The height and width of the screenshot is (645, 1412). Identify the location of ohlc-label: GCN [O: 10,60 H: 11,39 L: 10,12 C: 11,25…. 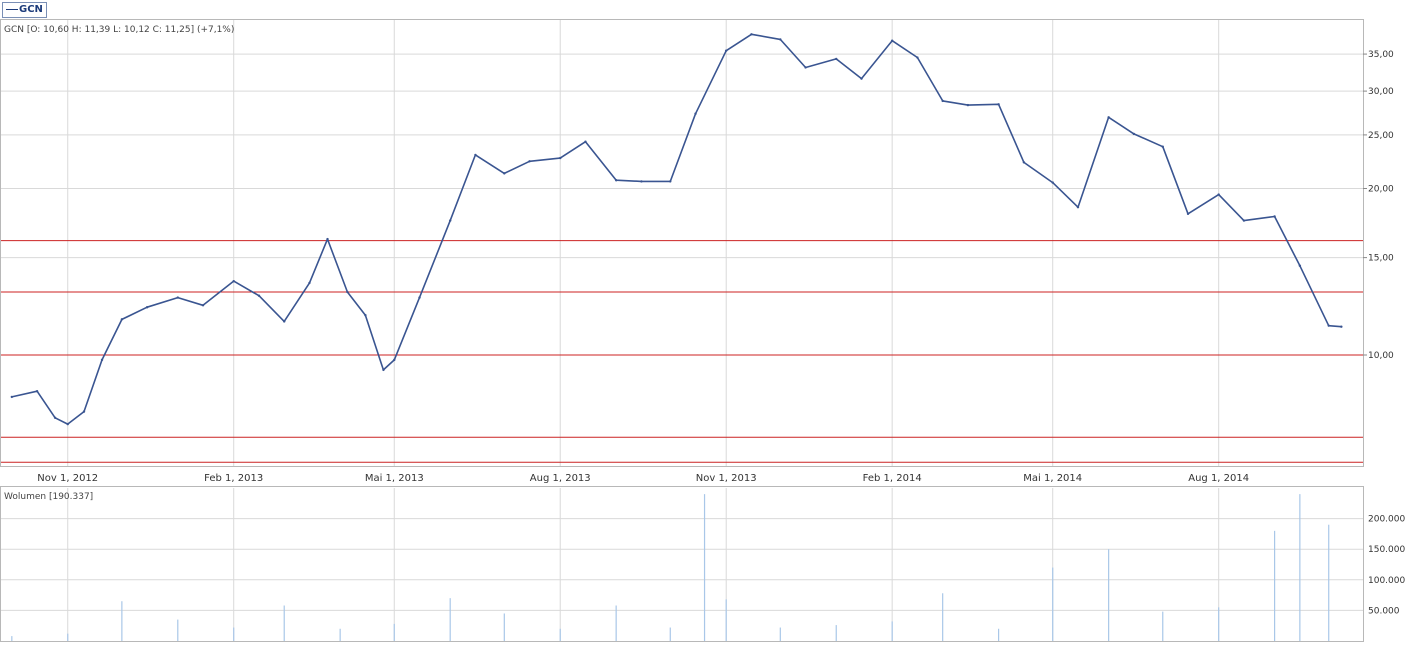
(119, 30).